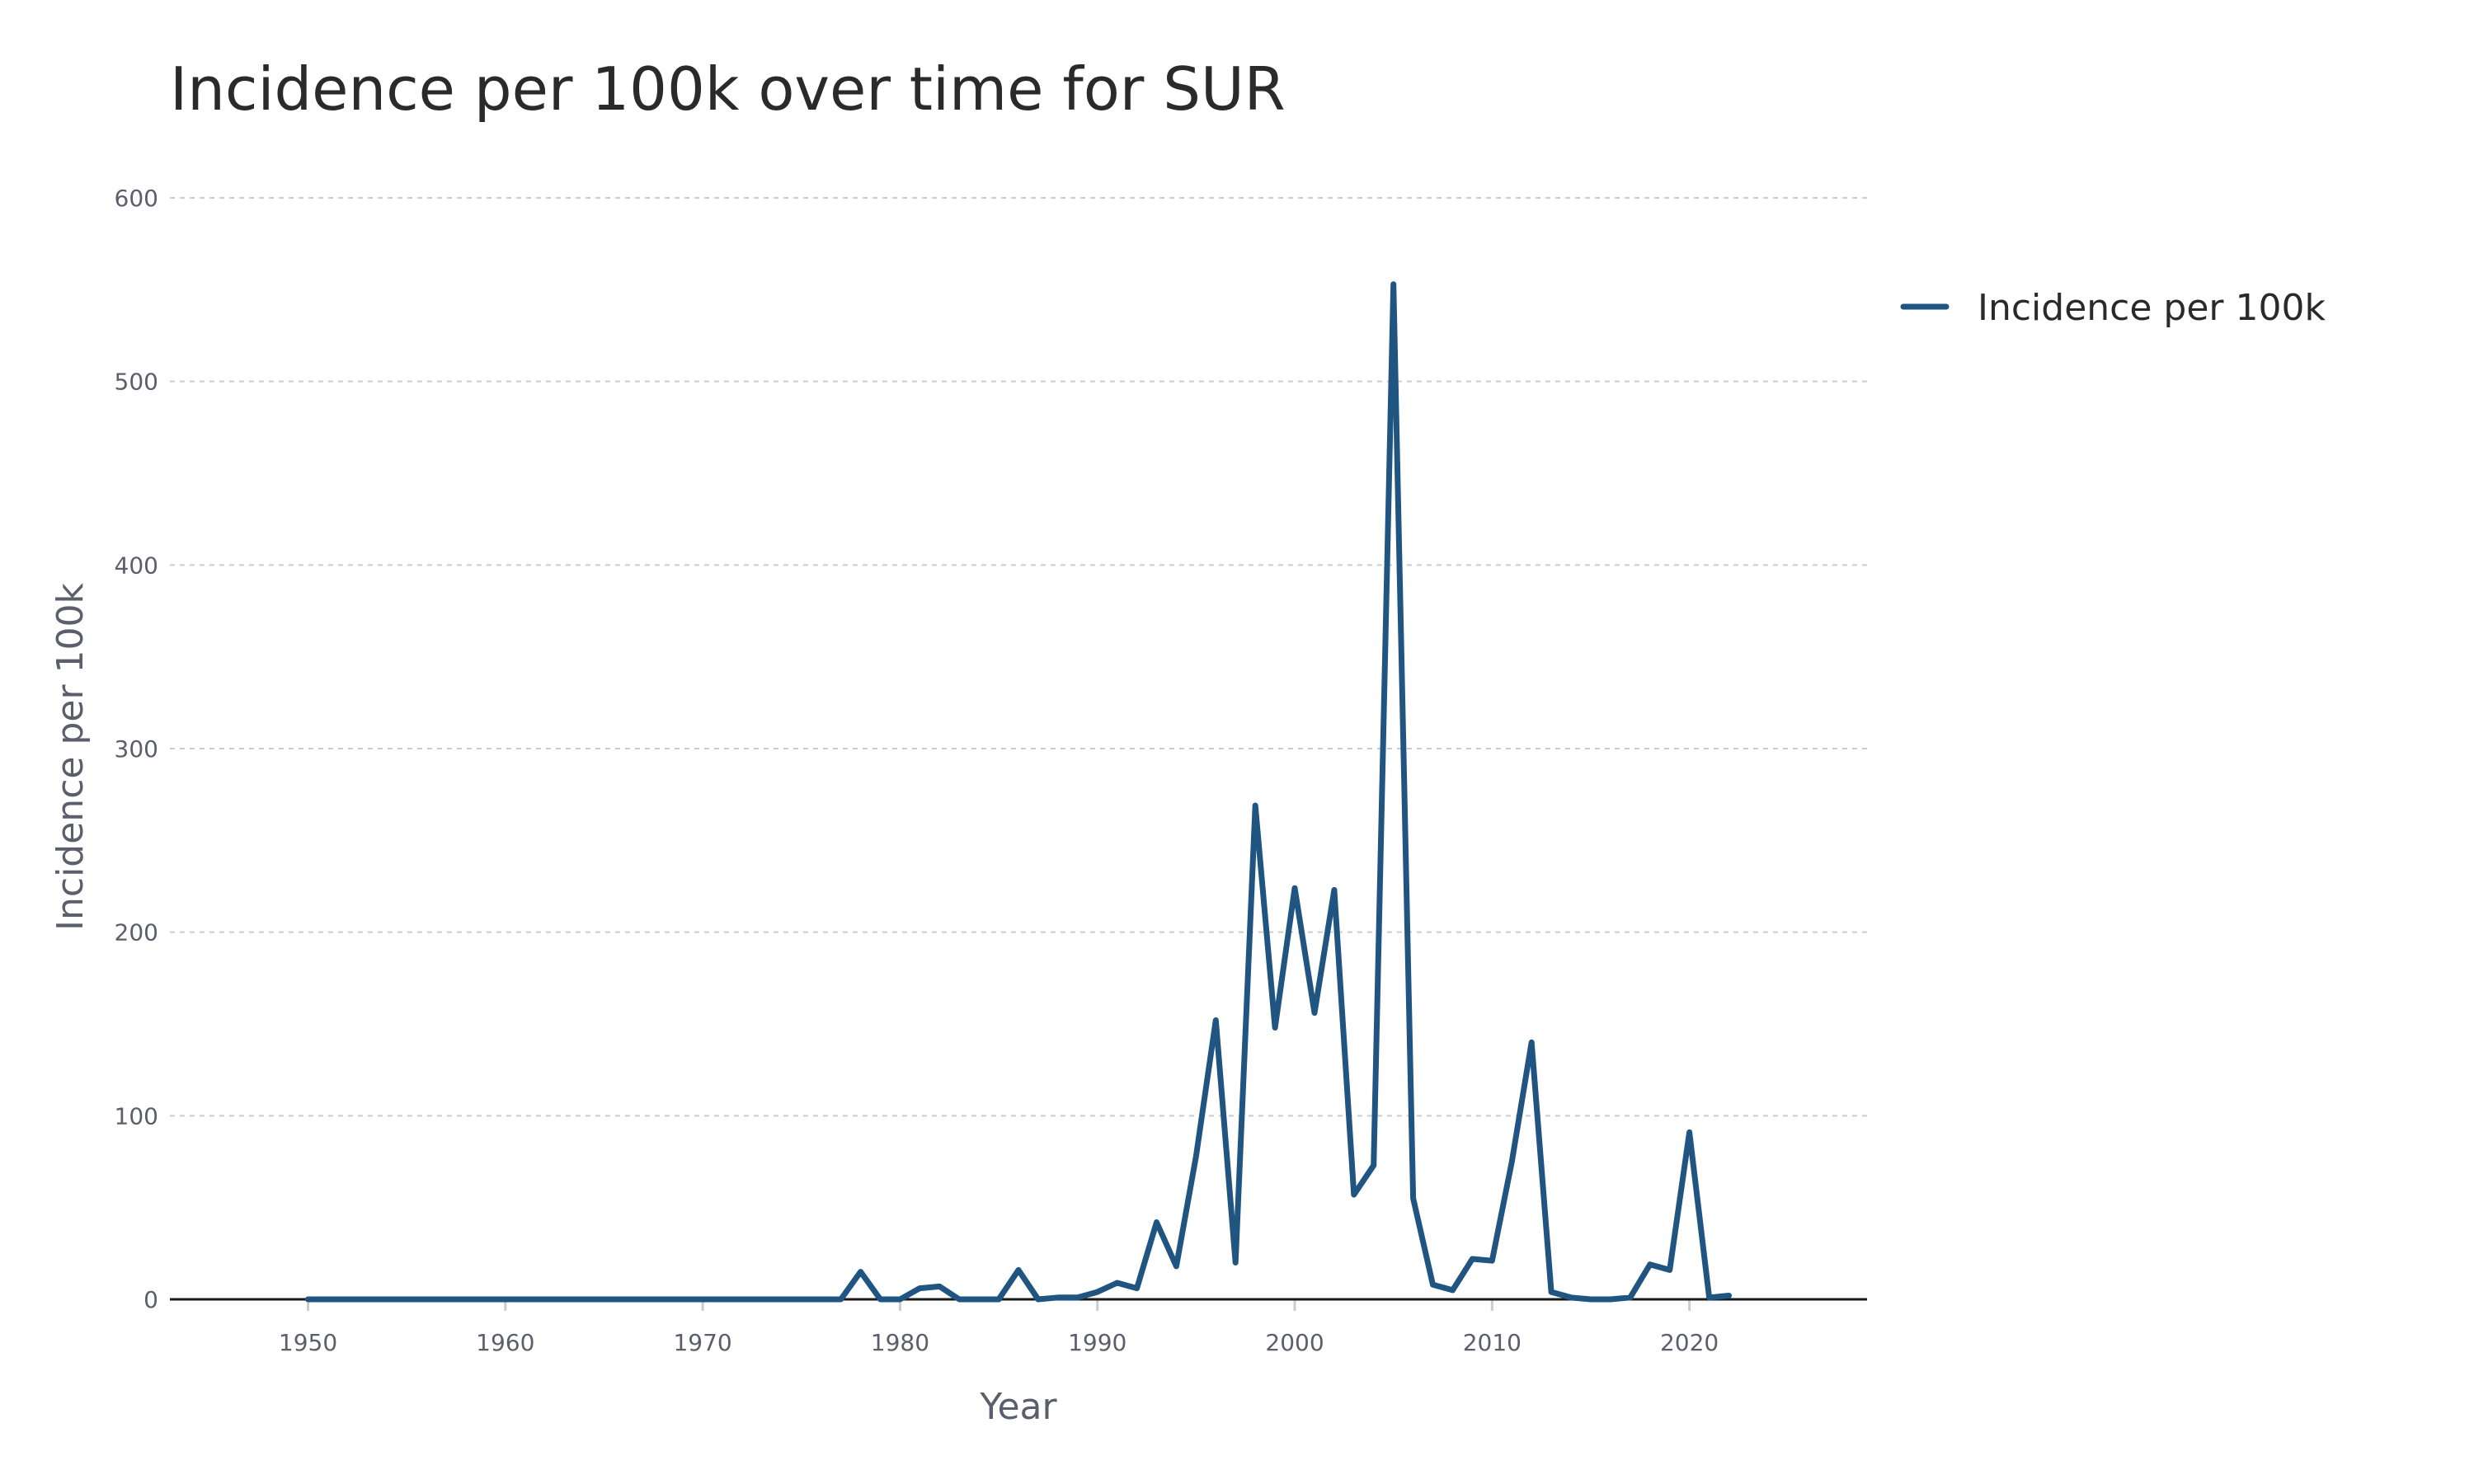 The image size is (2474, 1484). Describe the element at coordinates (728, 89) in the screenshot. I see `chart-title: Incidence per 100k over time for SUR` at that location.